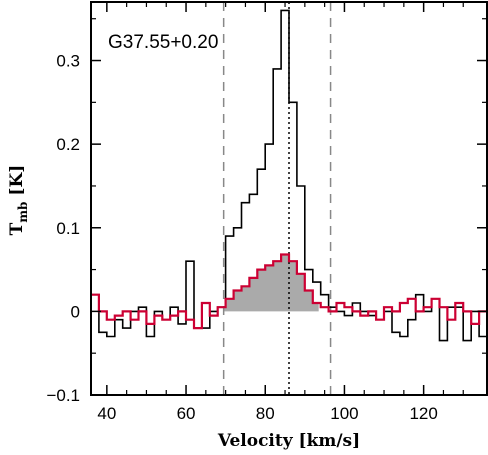 The height and width of the screenshot is (455, 488). What do you see at coordinates (265, 413) in the screenshot?
I see `x-tick-label: 80` at bounding box center [265, 413].